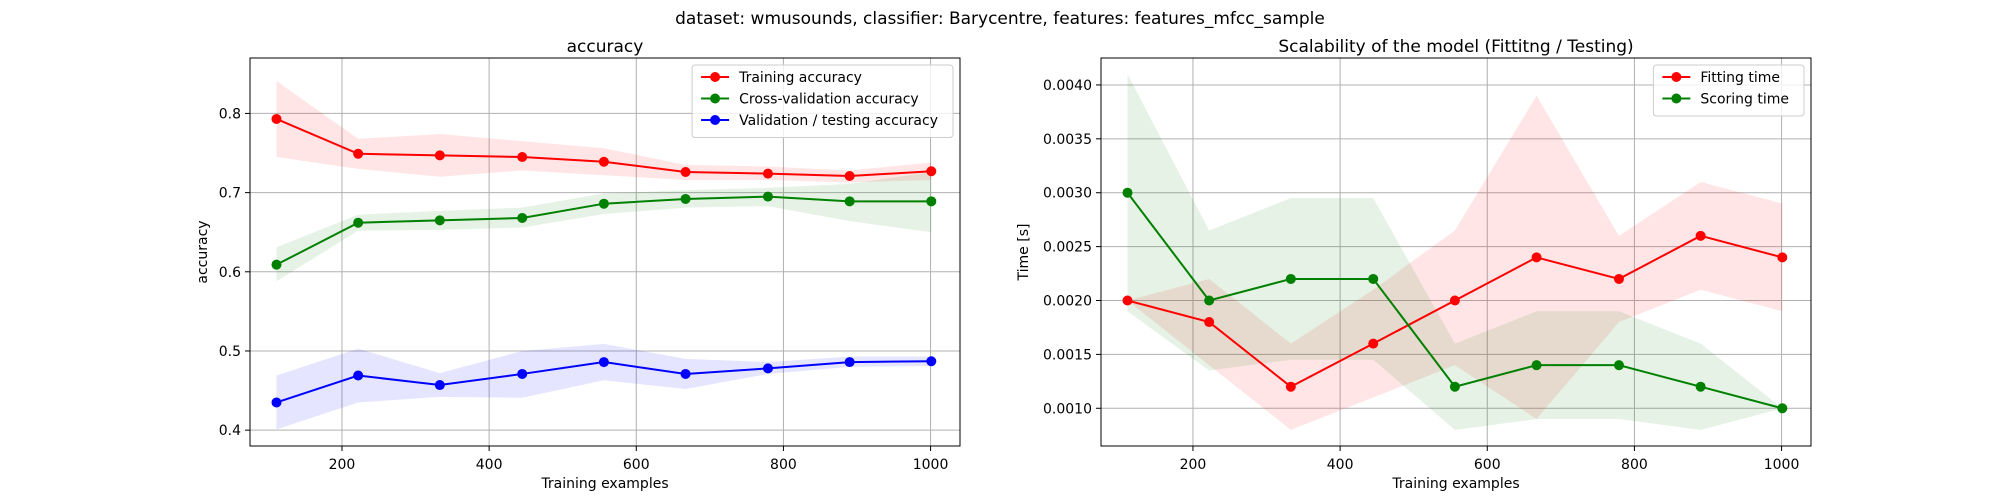 Image resolution: width=2000 pixels, height=500 pixels. I want to click on y-axis-label: Time [s], so click(1024, 253).